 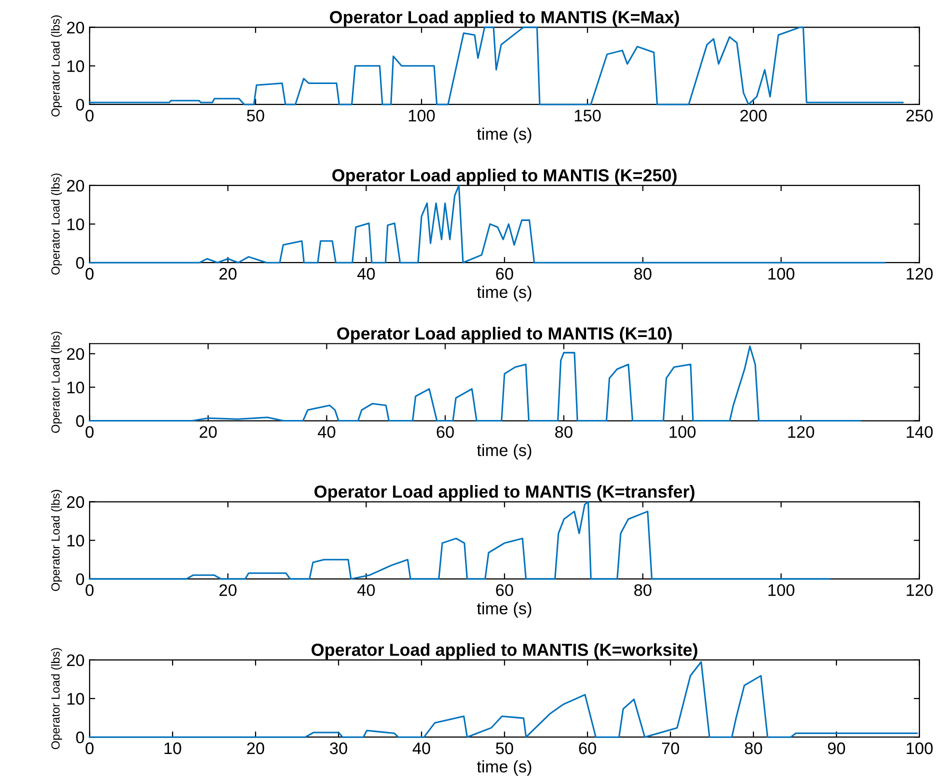 What do you see at coordinates (919, 432) in the screenshot?
I see `x-tick-label: 140` at bounding box center [919, 432].